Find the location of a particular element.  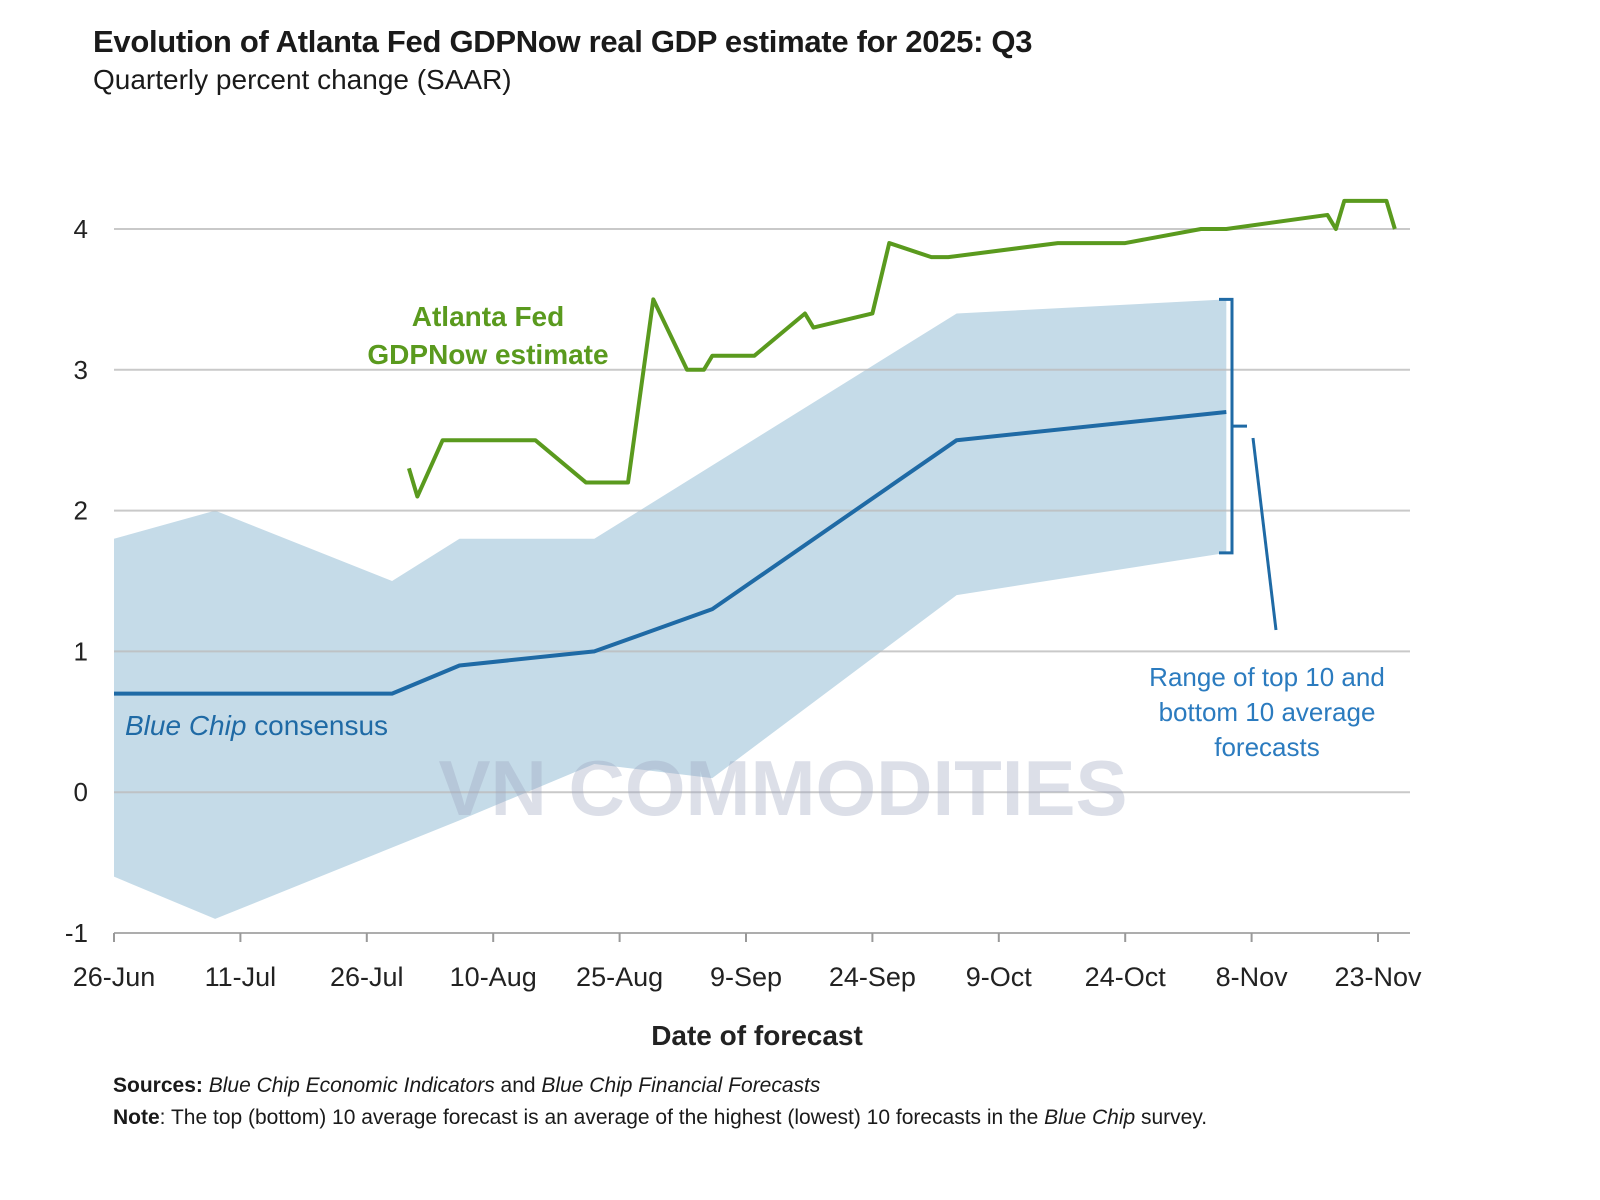

range-label: forecasts is located at coordinates (1267, 747).